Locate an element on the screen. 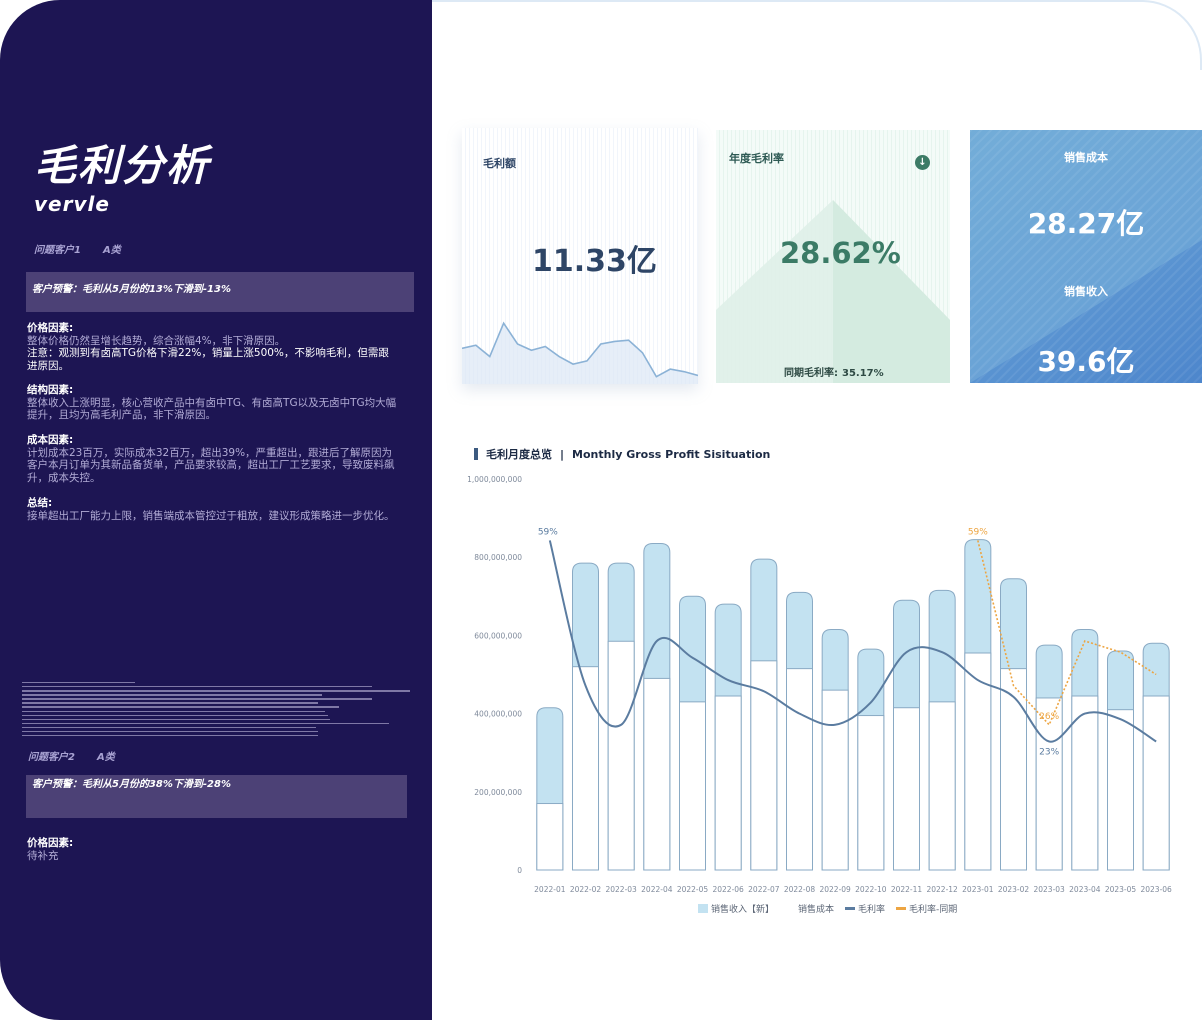  sales-cost-label: 销售成本 is located at coordinates (1086, 157).